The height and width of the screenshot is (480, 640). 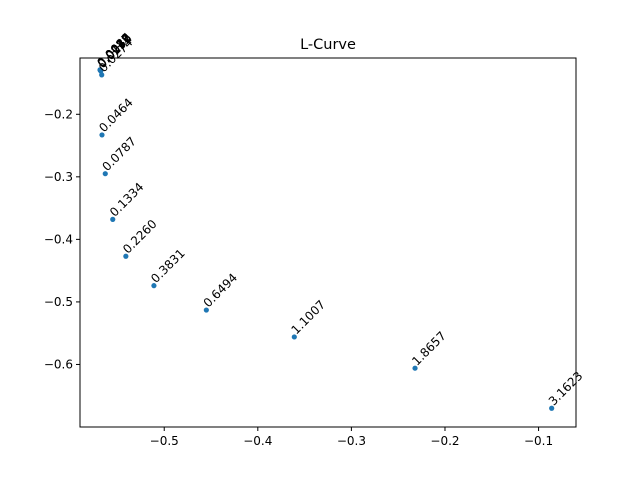 I want to click on point-label: 1.1007, so click(x=309, y=317).